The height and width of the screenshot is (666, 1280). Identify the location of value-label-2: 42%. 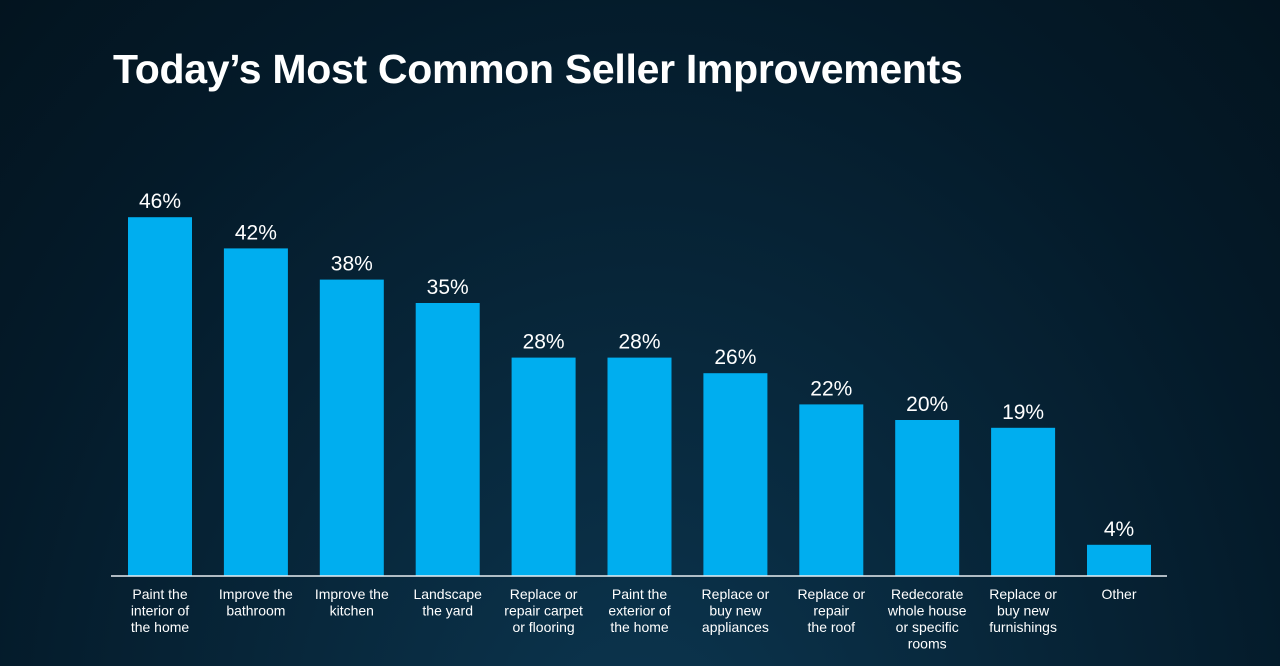
(256, 232).